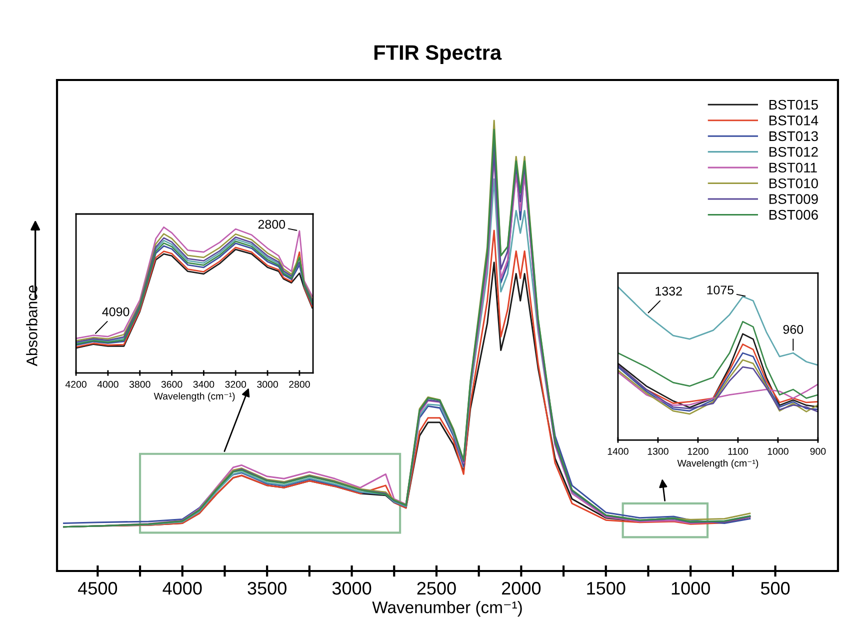 This screenshot has width=841, height=639. I want to click on x-tick-label: 3500, so click(267, 588).